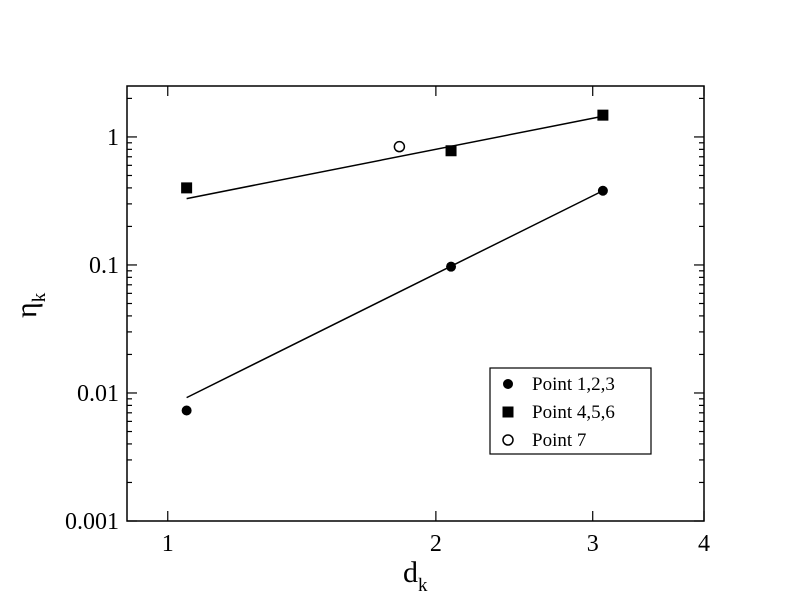 The image size is (792, 612). Describe the element at coordinates (104, 266) in the screenshot. I see `y-tick-label: 0.1` at that location.